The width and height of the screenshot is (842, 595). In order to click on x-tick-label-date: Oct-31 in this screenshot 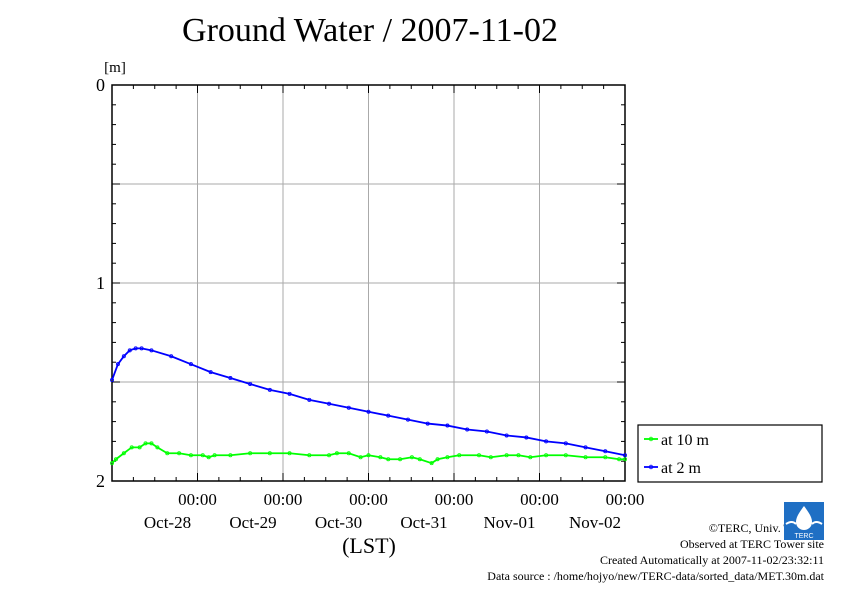, I will do `click(423, 522)`.